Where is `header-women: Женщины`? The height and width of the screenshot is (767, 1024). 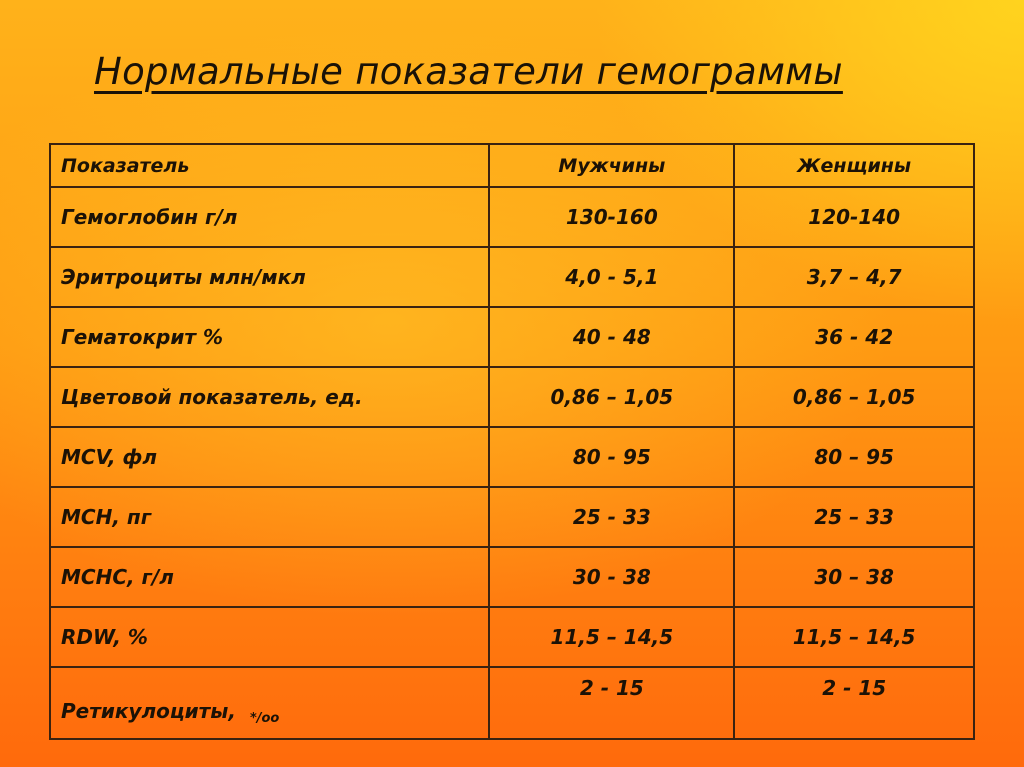
header-women: Женщины is located at coordinates (854, 165).